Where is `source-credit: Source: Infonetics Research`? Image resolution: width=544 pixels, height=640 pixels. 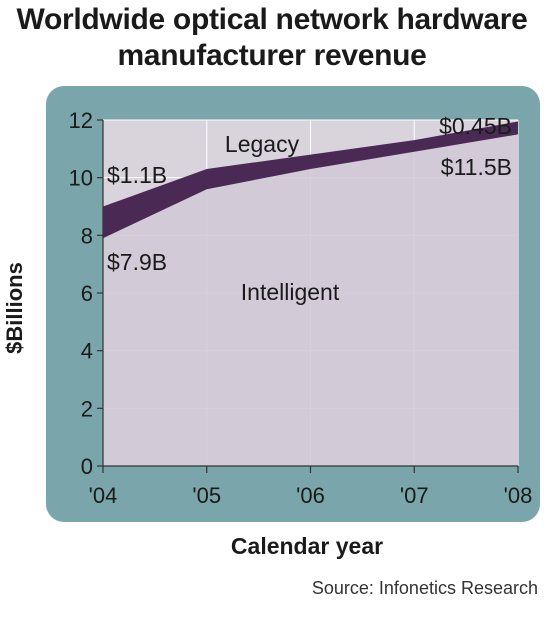 source-credit: Source: Infonetics Research is located at coordinates (425, 588).